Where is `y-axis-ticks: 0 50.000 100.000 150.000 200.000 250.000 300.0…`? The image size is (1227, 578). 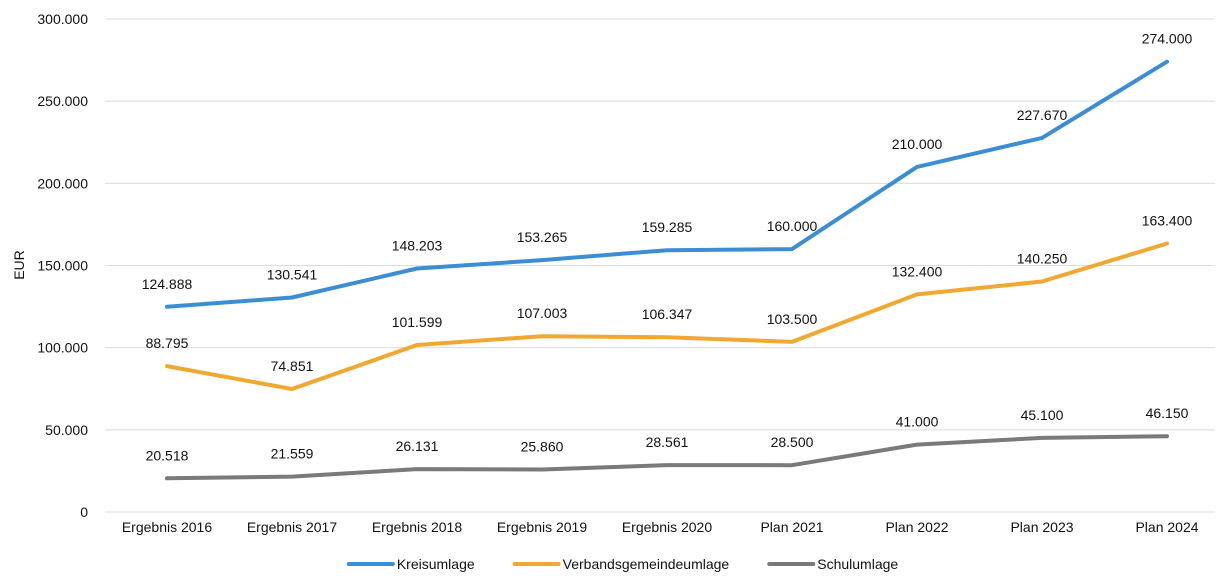
y-axis-ticks: 0 50.000 100.000 150.000 200.000 250.000 300.0… is located at coordinates (62, 265).